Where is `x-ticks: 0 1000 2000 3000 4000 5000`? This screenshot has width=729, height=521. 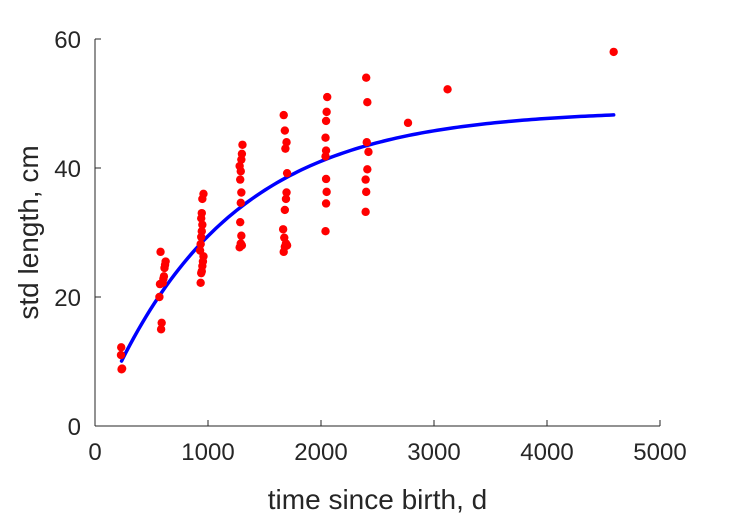 x-ticks: 0 1000 2000 3000 4000 5000 is located at coordinates (387, 443).